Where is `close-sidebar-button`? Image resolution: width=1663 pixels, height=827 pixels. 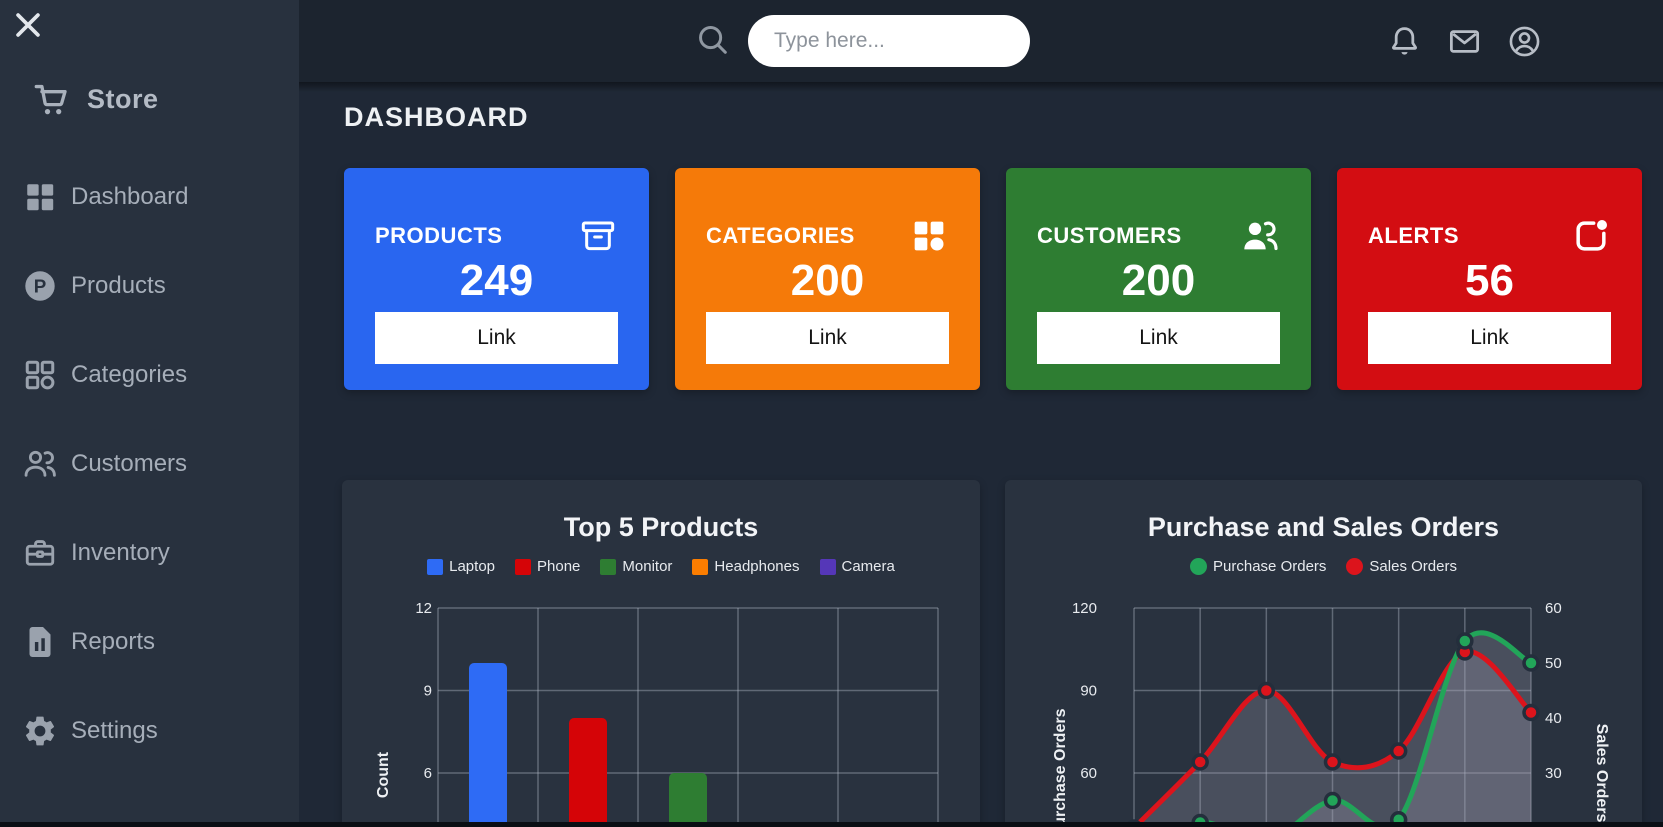
close-sidebar-button is located at coordinates (28, 26).